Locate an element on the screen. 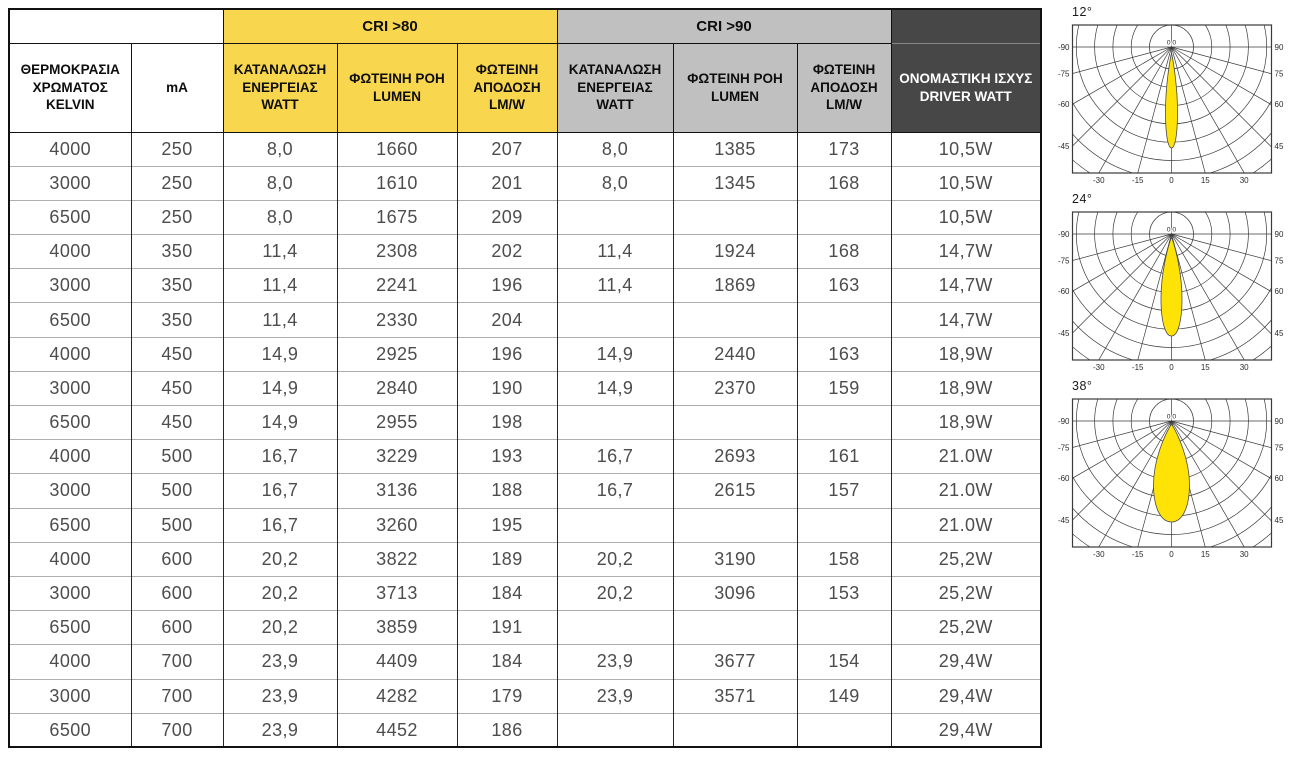 Image resolution: width=1293 pixels, height=784 pixels. table-row: 6500 350 11,4 2330 204 14,7W is located at coordinates (525, 320).